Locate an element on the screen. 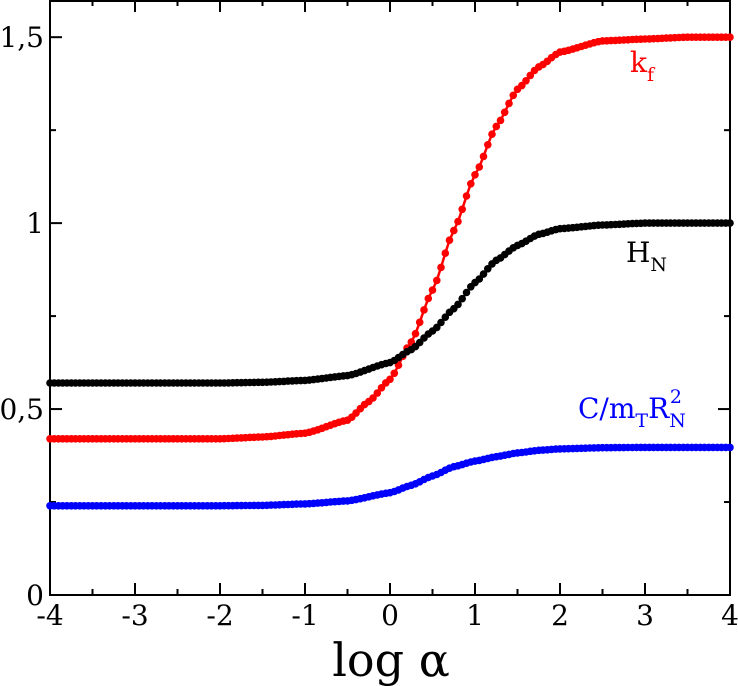 The height and width of the screenshot is (686, 738). y-tick-label: 1 is located at coordinates (35, 223).